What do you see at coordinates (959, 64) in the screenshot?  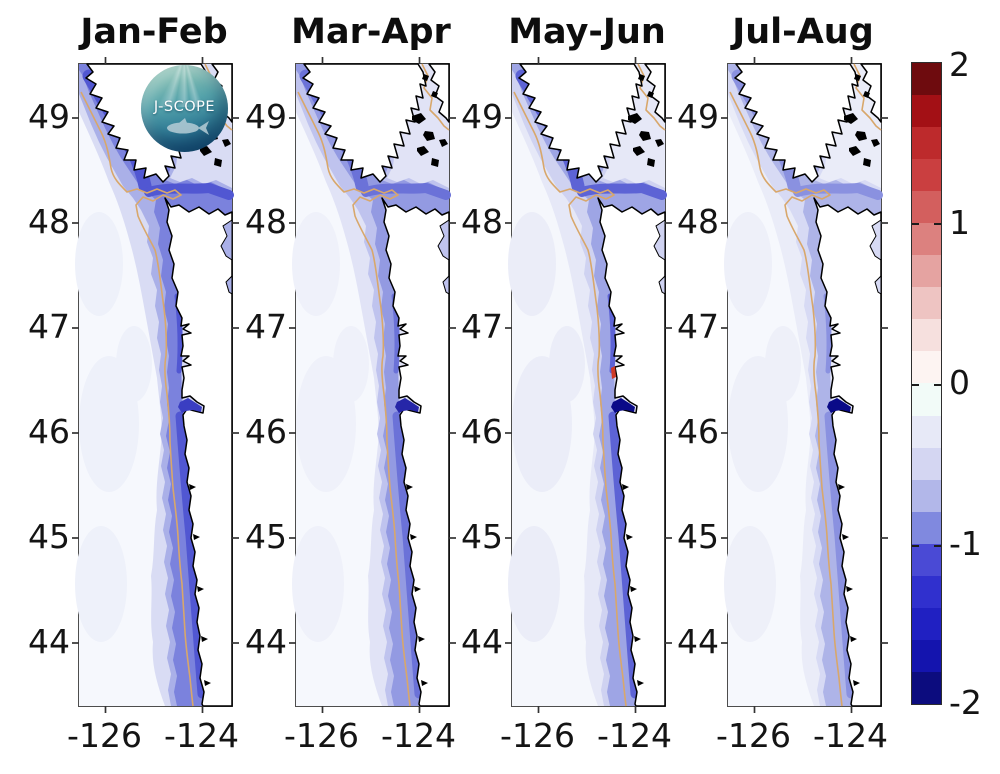 I see `colorbar-label-2: 2` at bounding box center [959, 64].